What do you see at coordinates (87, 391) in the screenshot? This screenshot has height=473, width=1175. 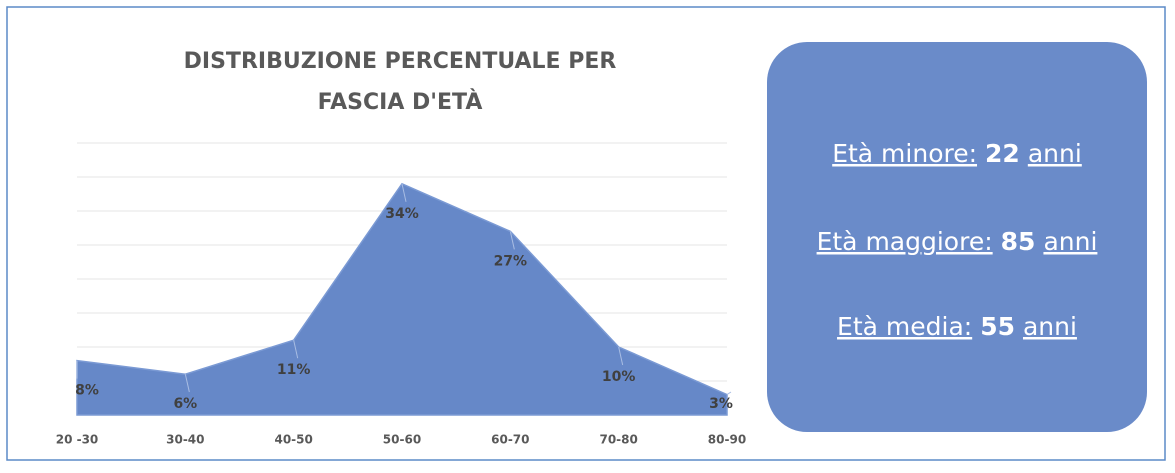 I see `data-label: 8%` at bounding box center [87, 391].